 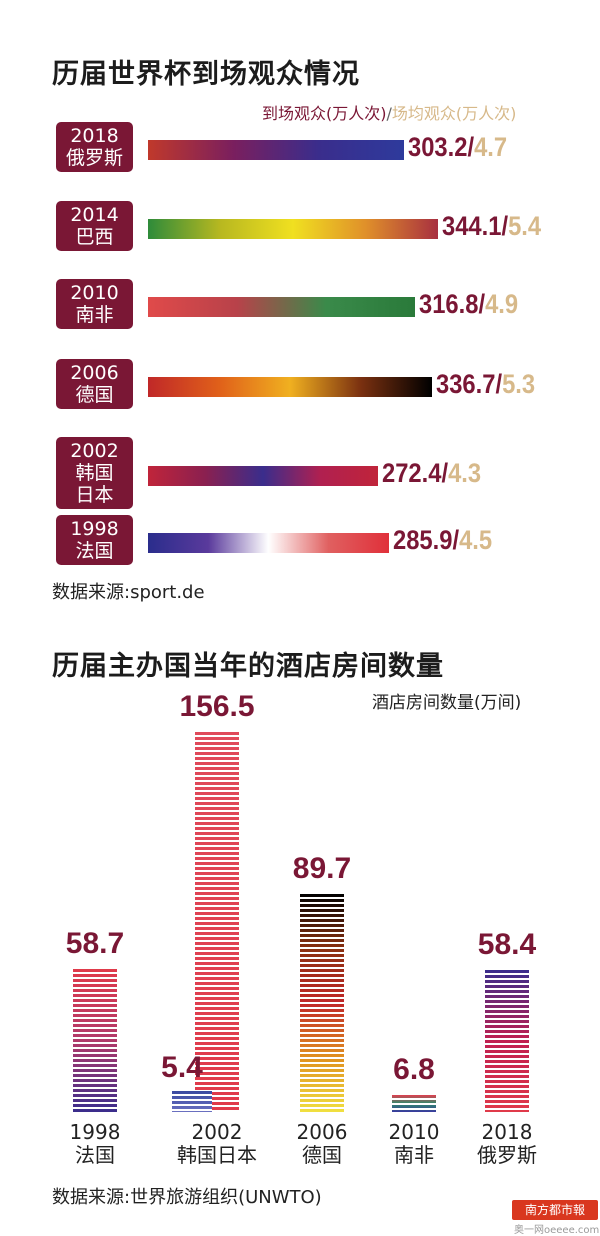 What do you see at coordinates (187, 1197) in the screenshot?
I see `chart2-source: 数据来源:世界旅游组织(UNWTO)` at bounding box center [187, 1197].